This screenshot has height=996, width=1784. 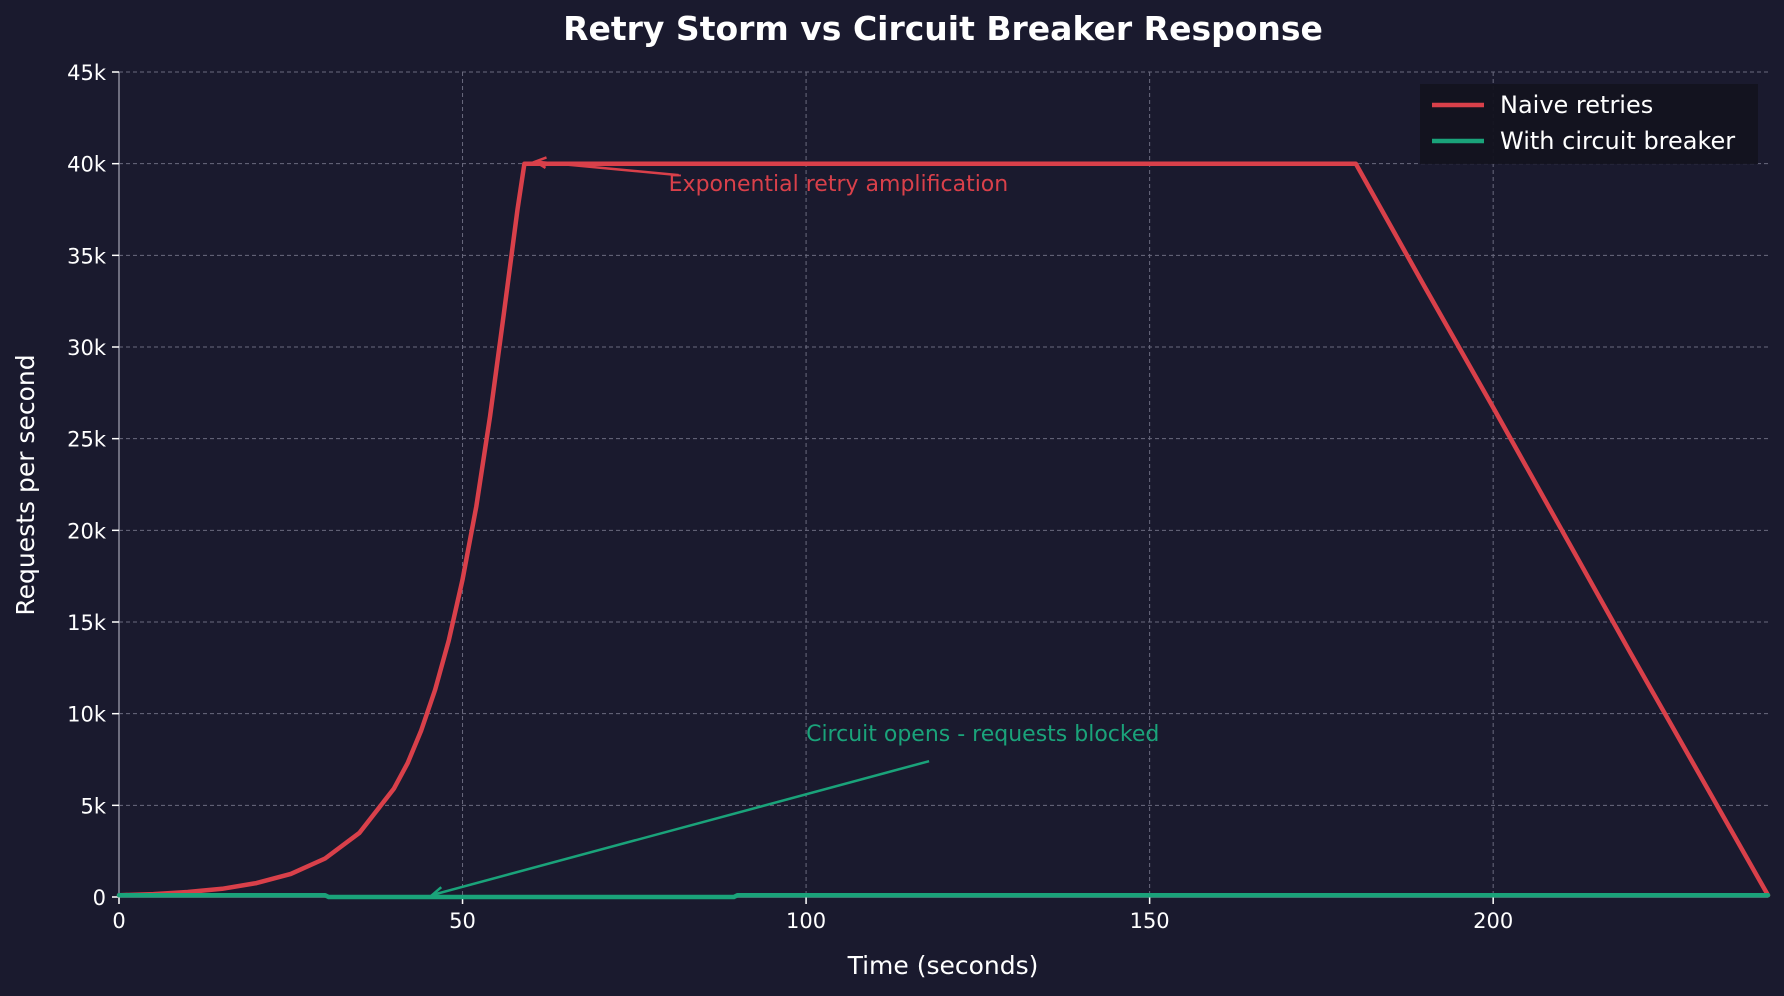 What do you see at coordinates (806, 921) in the screenshot?
I see `x-tick-label-2: 100` at bounding box center [806, 921].